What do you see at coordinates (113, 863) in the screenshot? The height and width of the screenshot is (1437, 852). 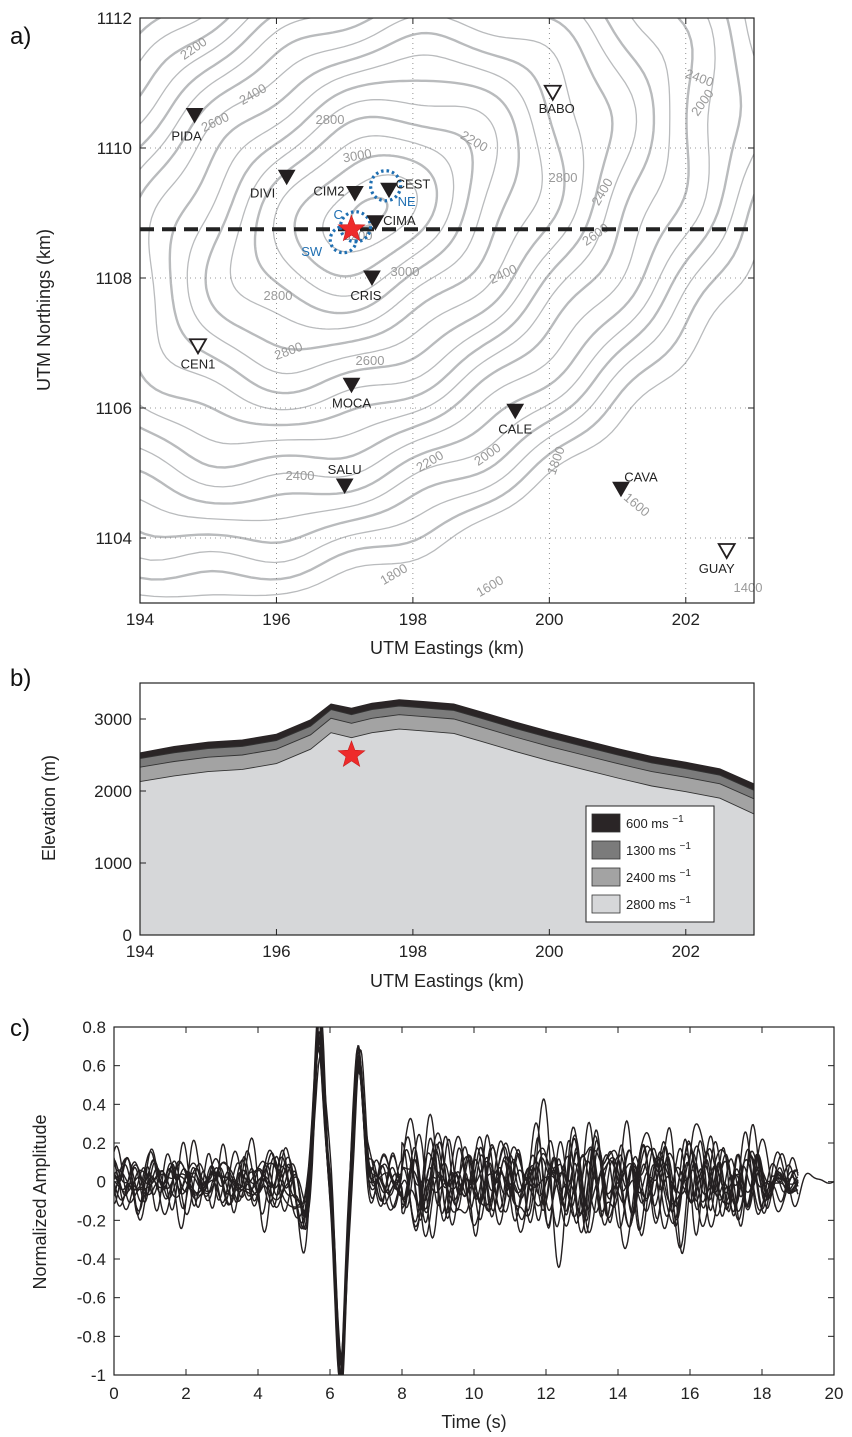 I see `elevation-y-tick-label: 1000` at bounding box center [113, 863].